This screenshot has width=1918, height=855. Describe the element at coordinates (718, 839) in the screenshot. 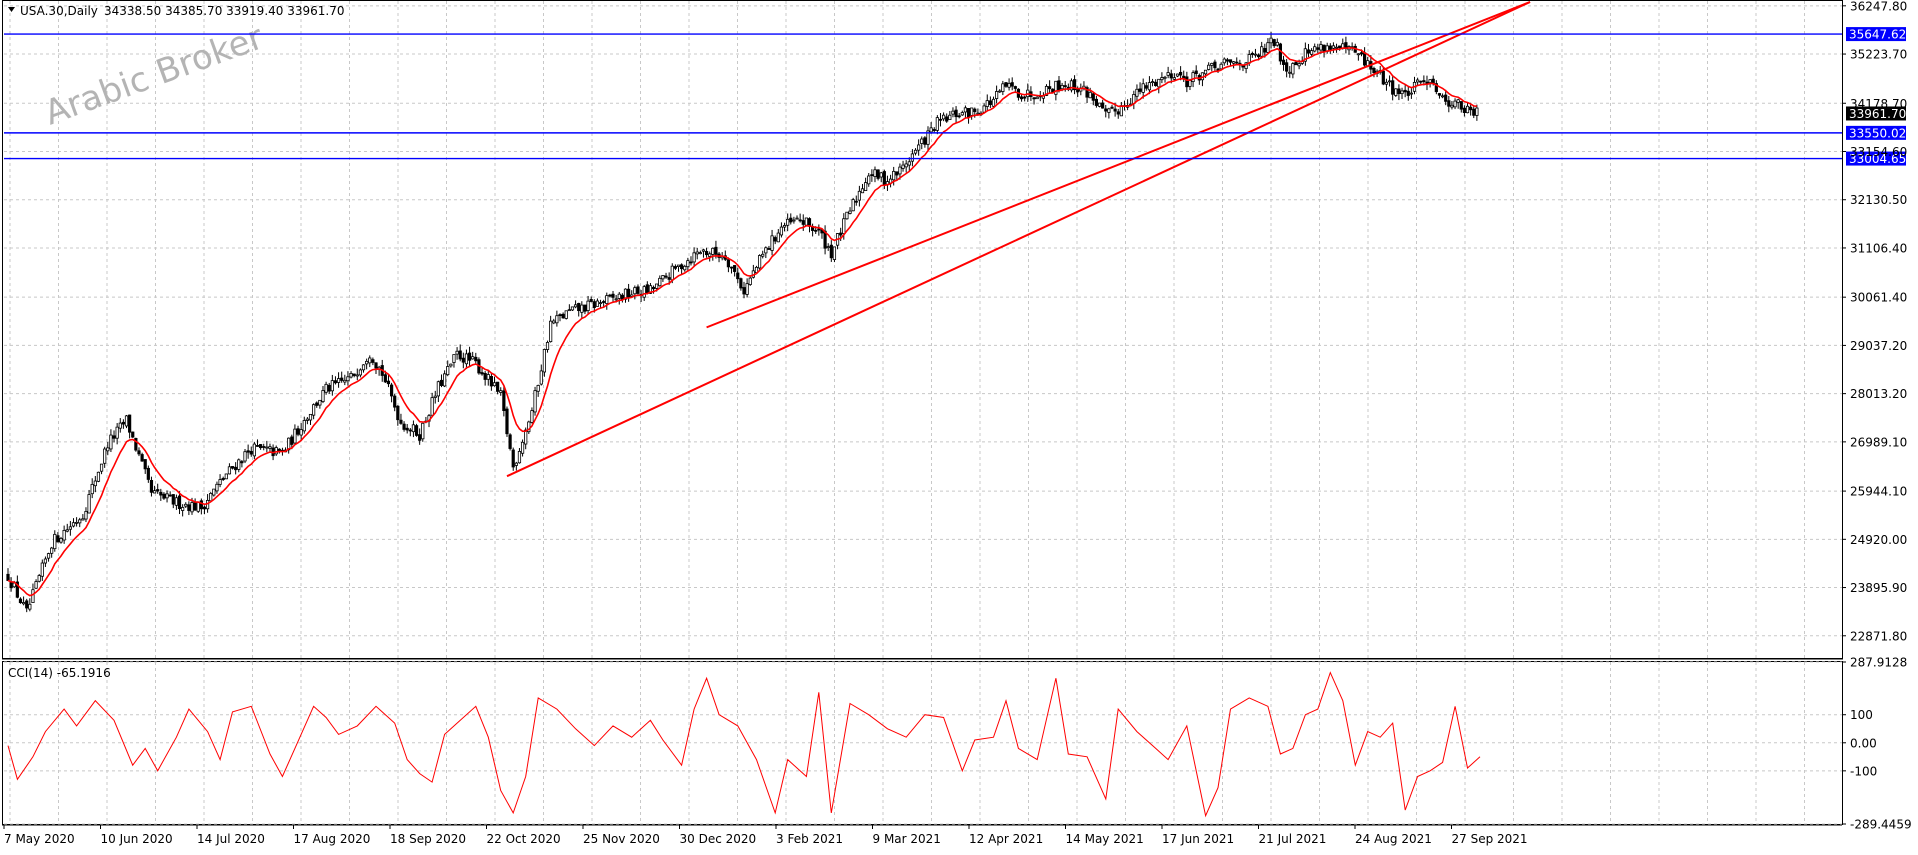

I see `x-tick-label: 30 Dec 2020` at that location.